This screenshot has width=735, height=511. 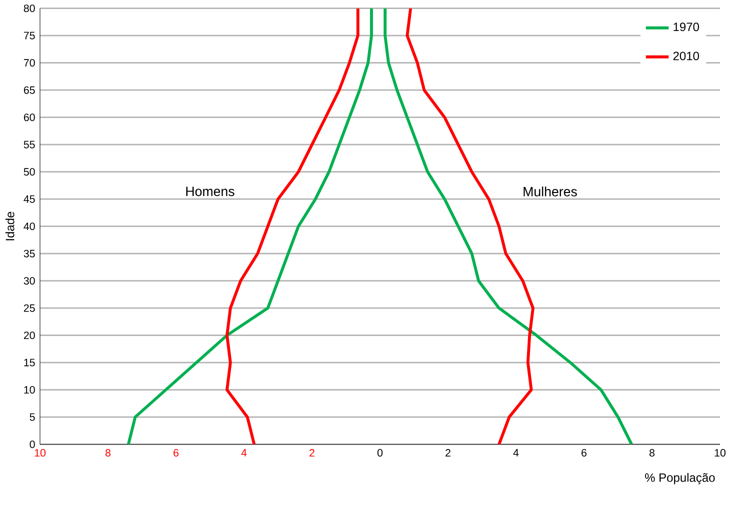 What do you see at coordinates (32, 417) in the screenshot?
I see `y-tick-label: 5` at bounding box center [32, 417].